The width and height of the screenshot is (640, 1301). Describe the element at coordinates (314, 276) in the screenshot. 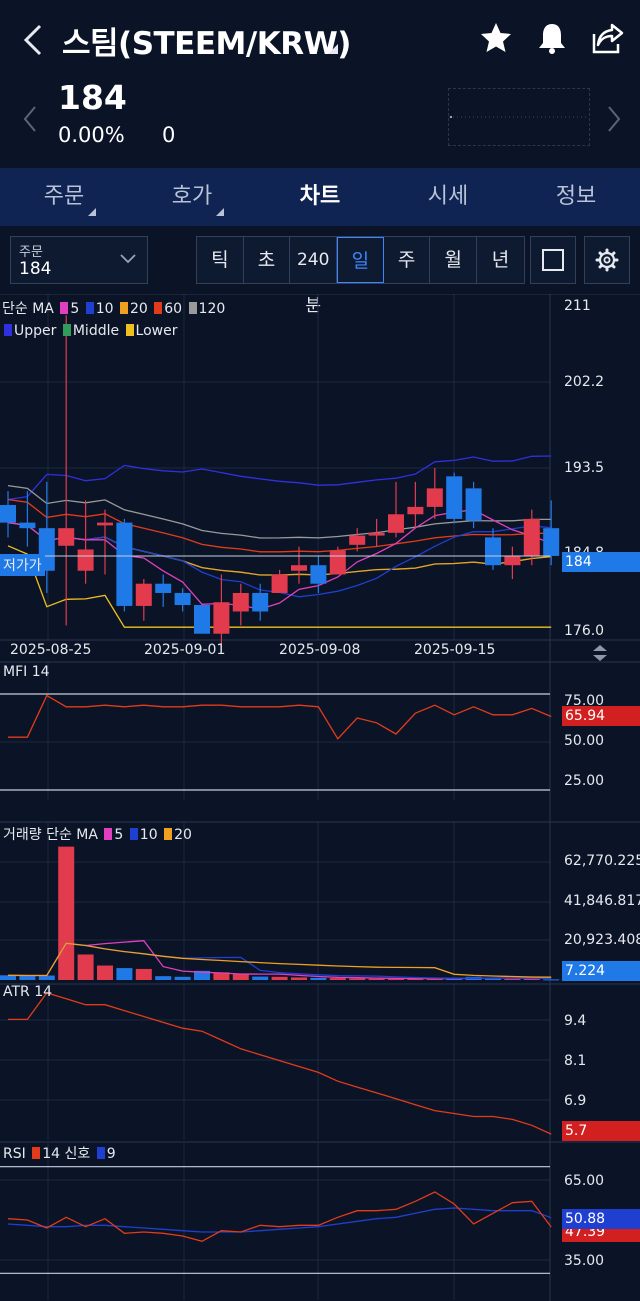

I see `period-240min: 240분` at that location.